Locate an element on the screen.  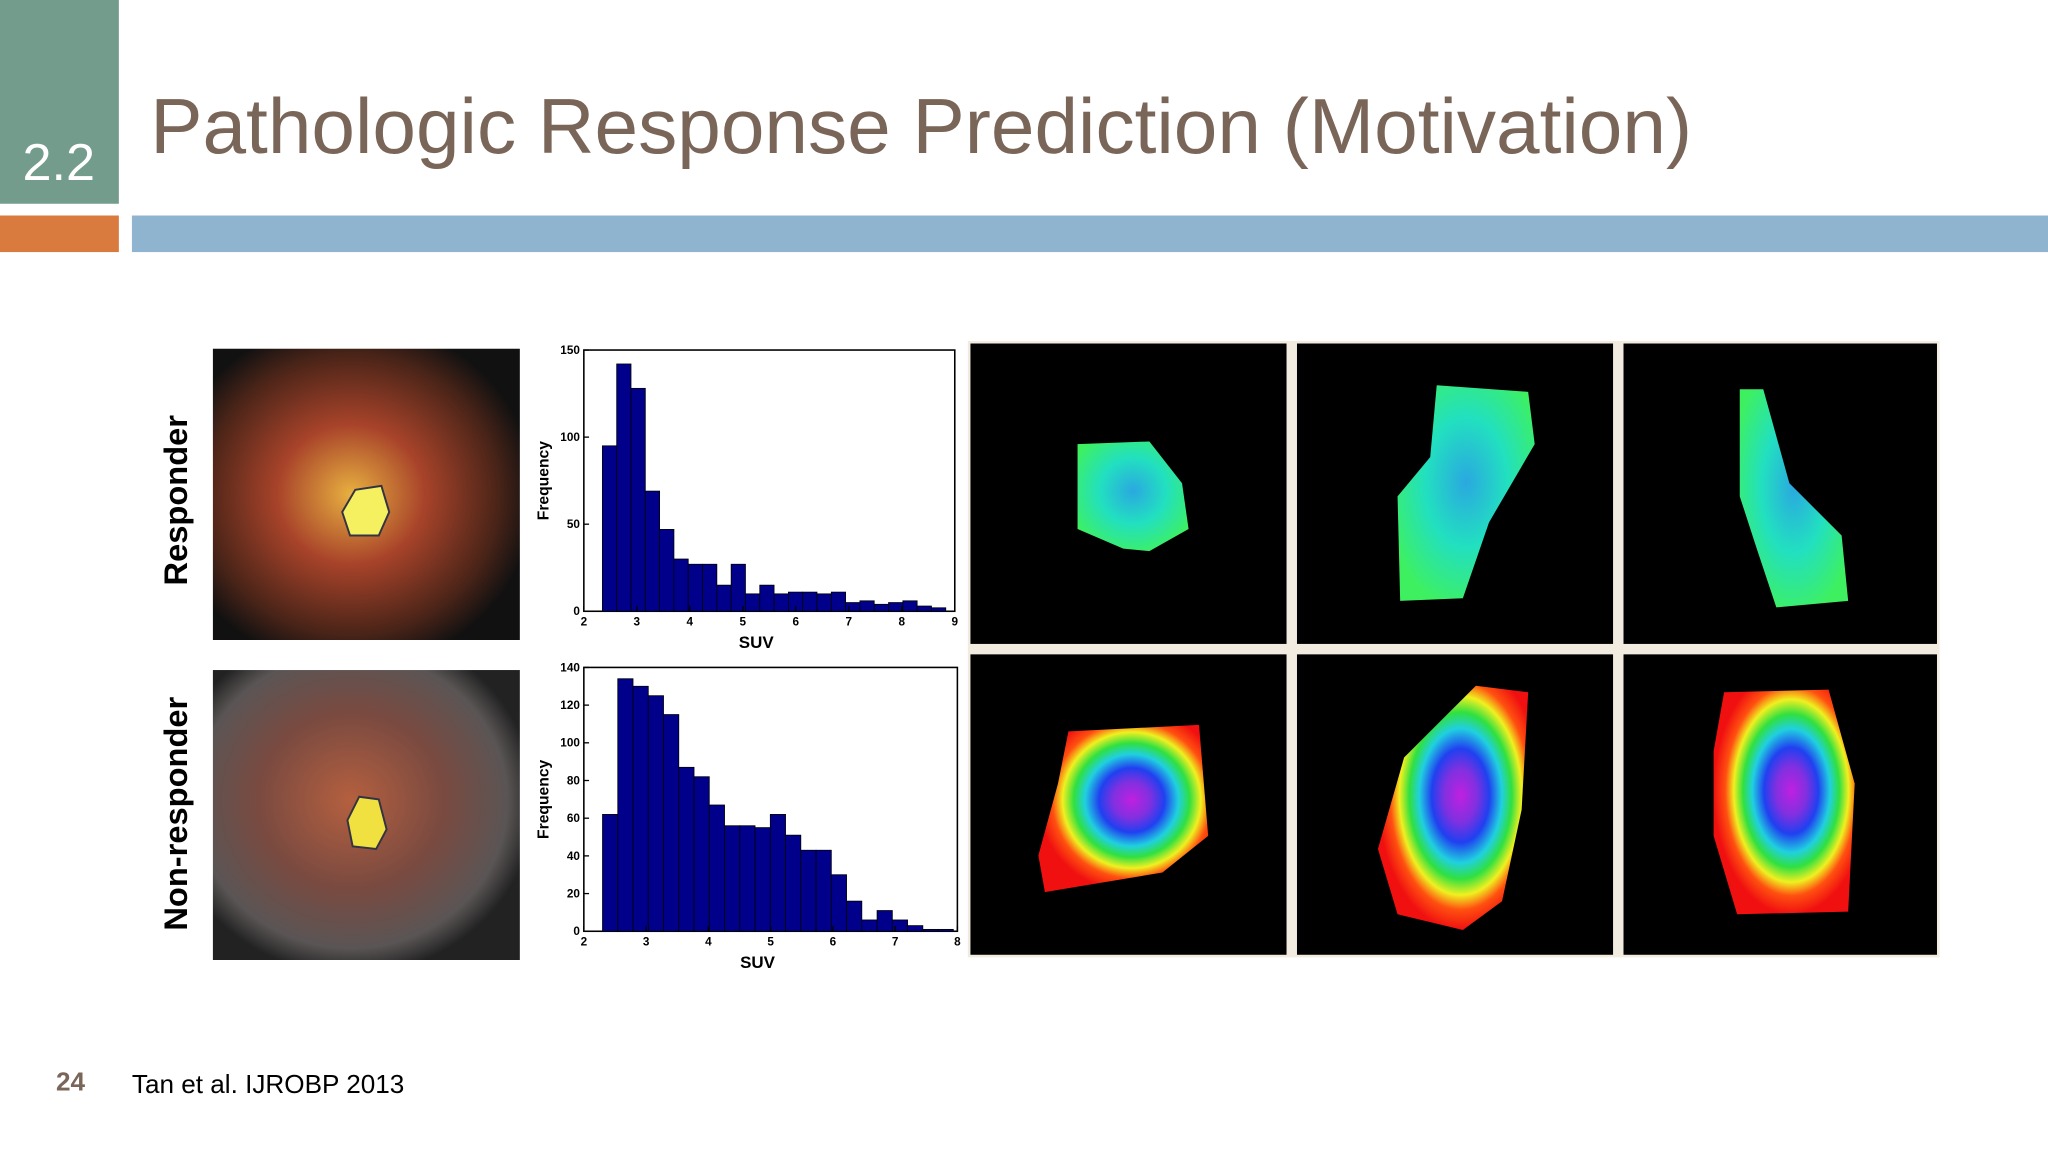
page-number: 24 is located at coordinates (71, 1082).